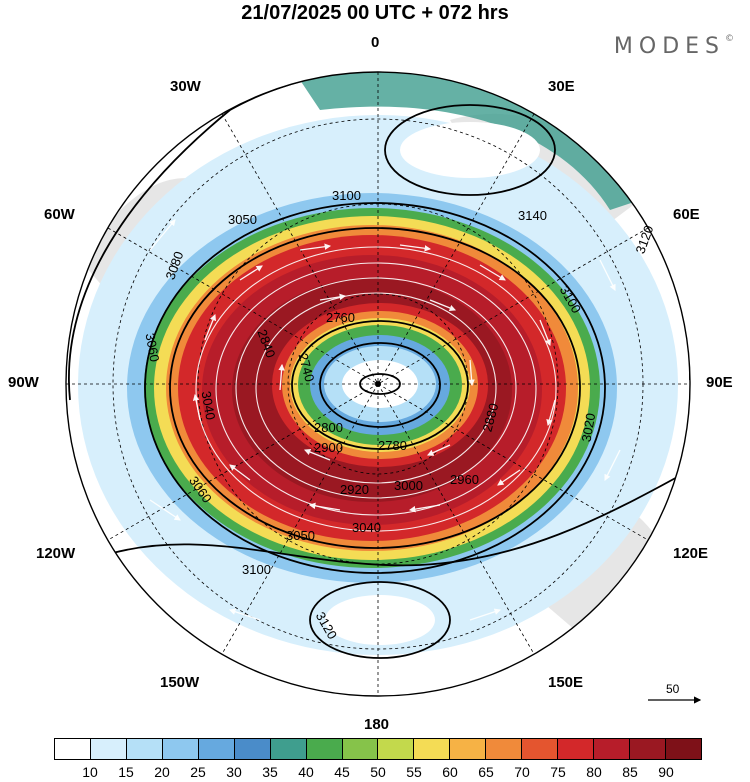  Describe the element at coordinates (59, 214) in the screenshot. I see `lon-label-60w: 60W` at that location.